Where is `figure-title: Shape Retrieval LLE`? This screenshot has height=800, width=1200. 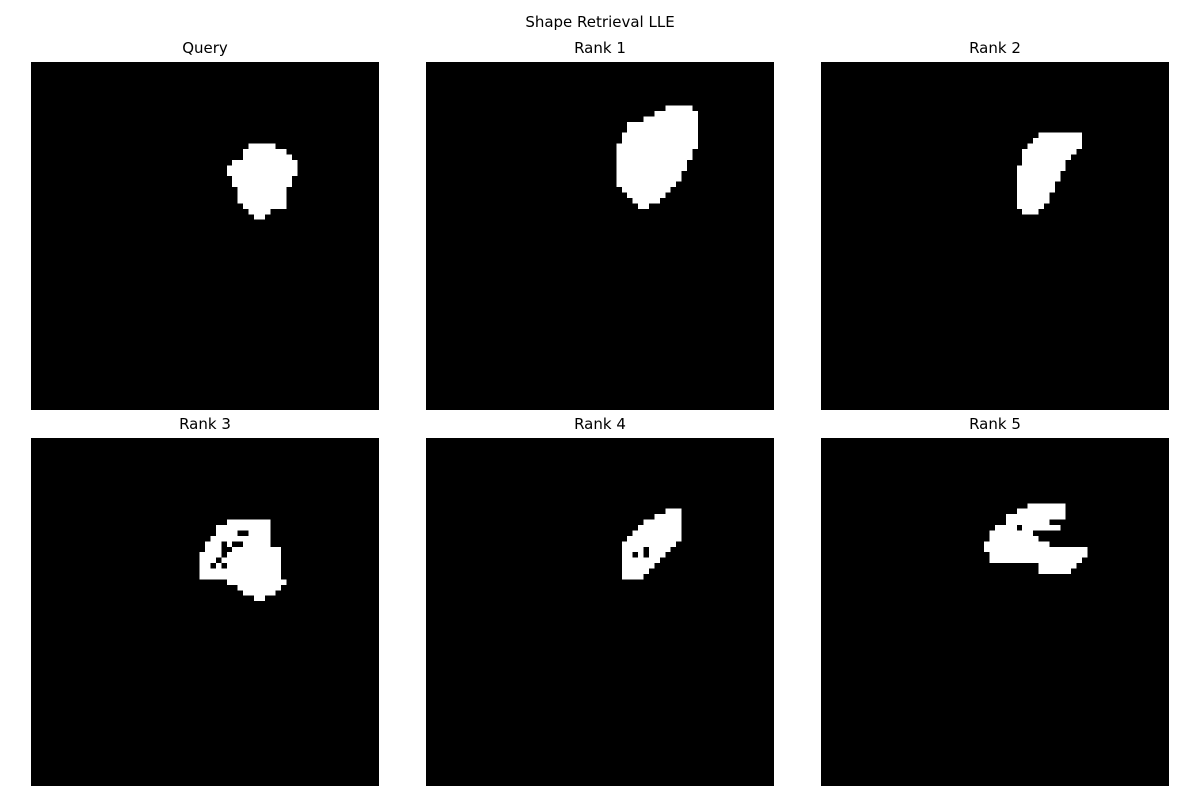 figure-title: Shape Retrieval LLE is located at coordinates (600, 22).